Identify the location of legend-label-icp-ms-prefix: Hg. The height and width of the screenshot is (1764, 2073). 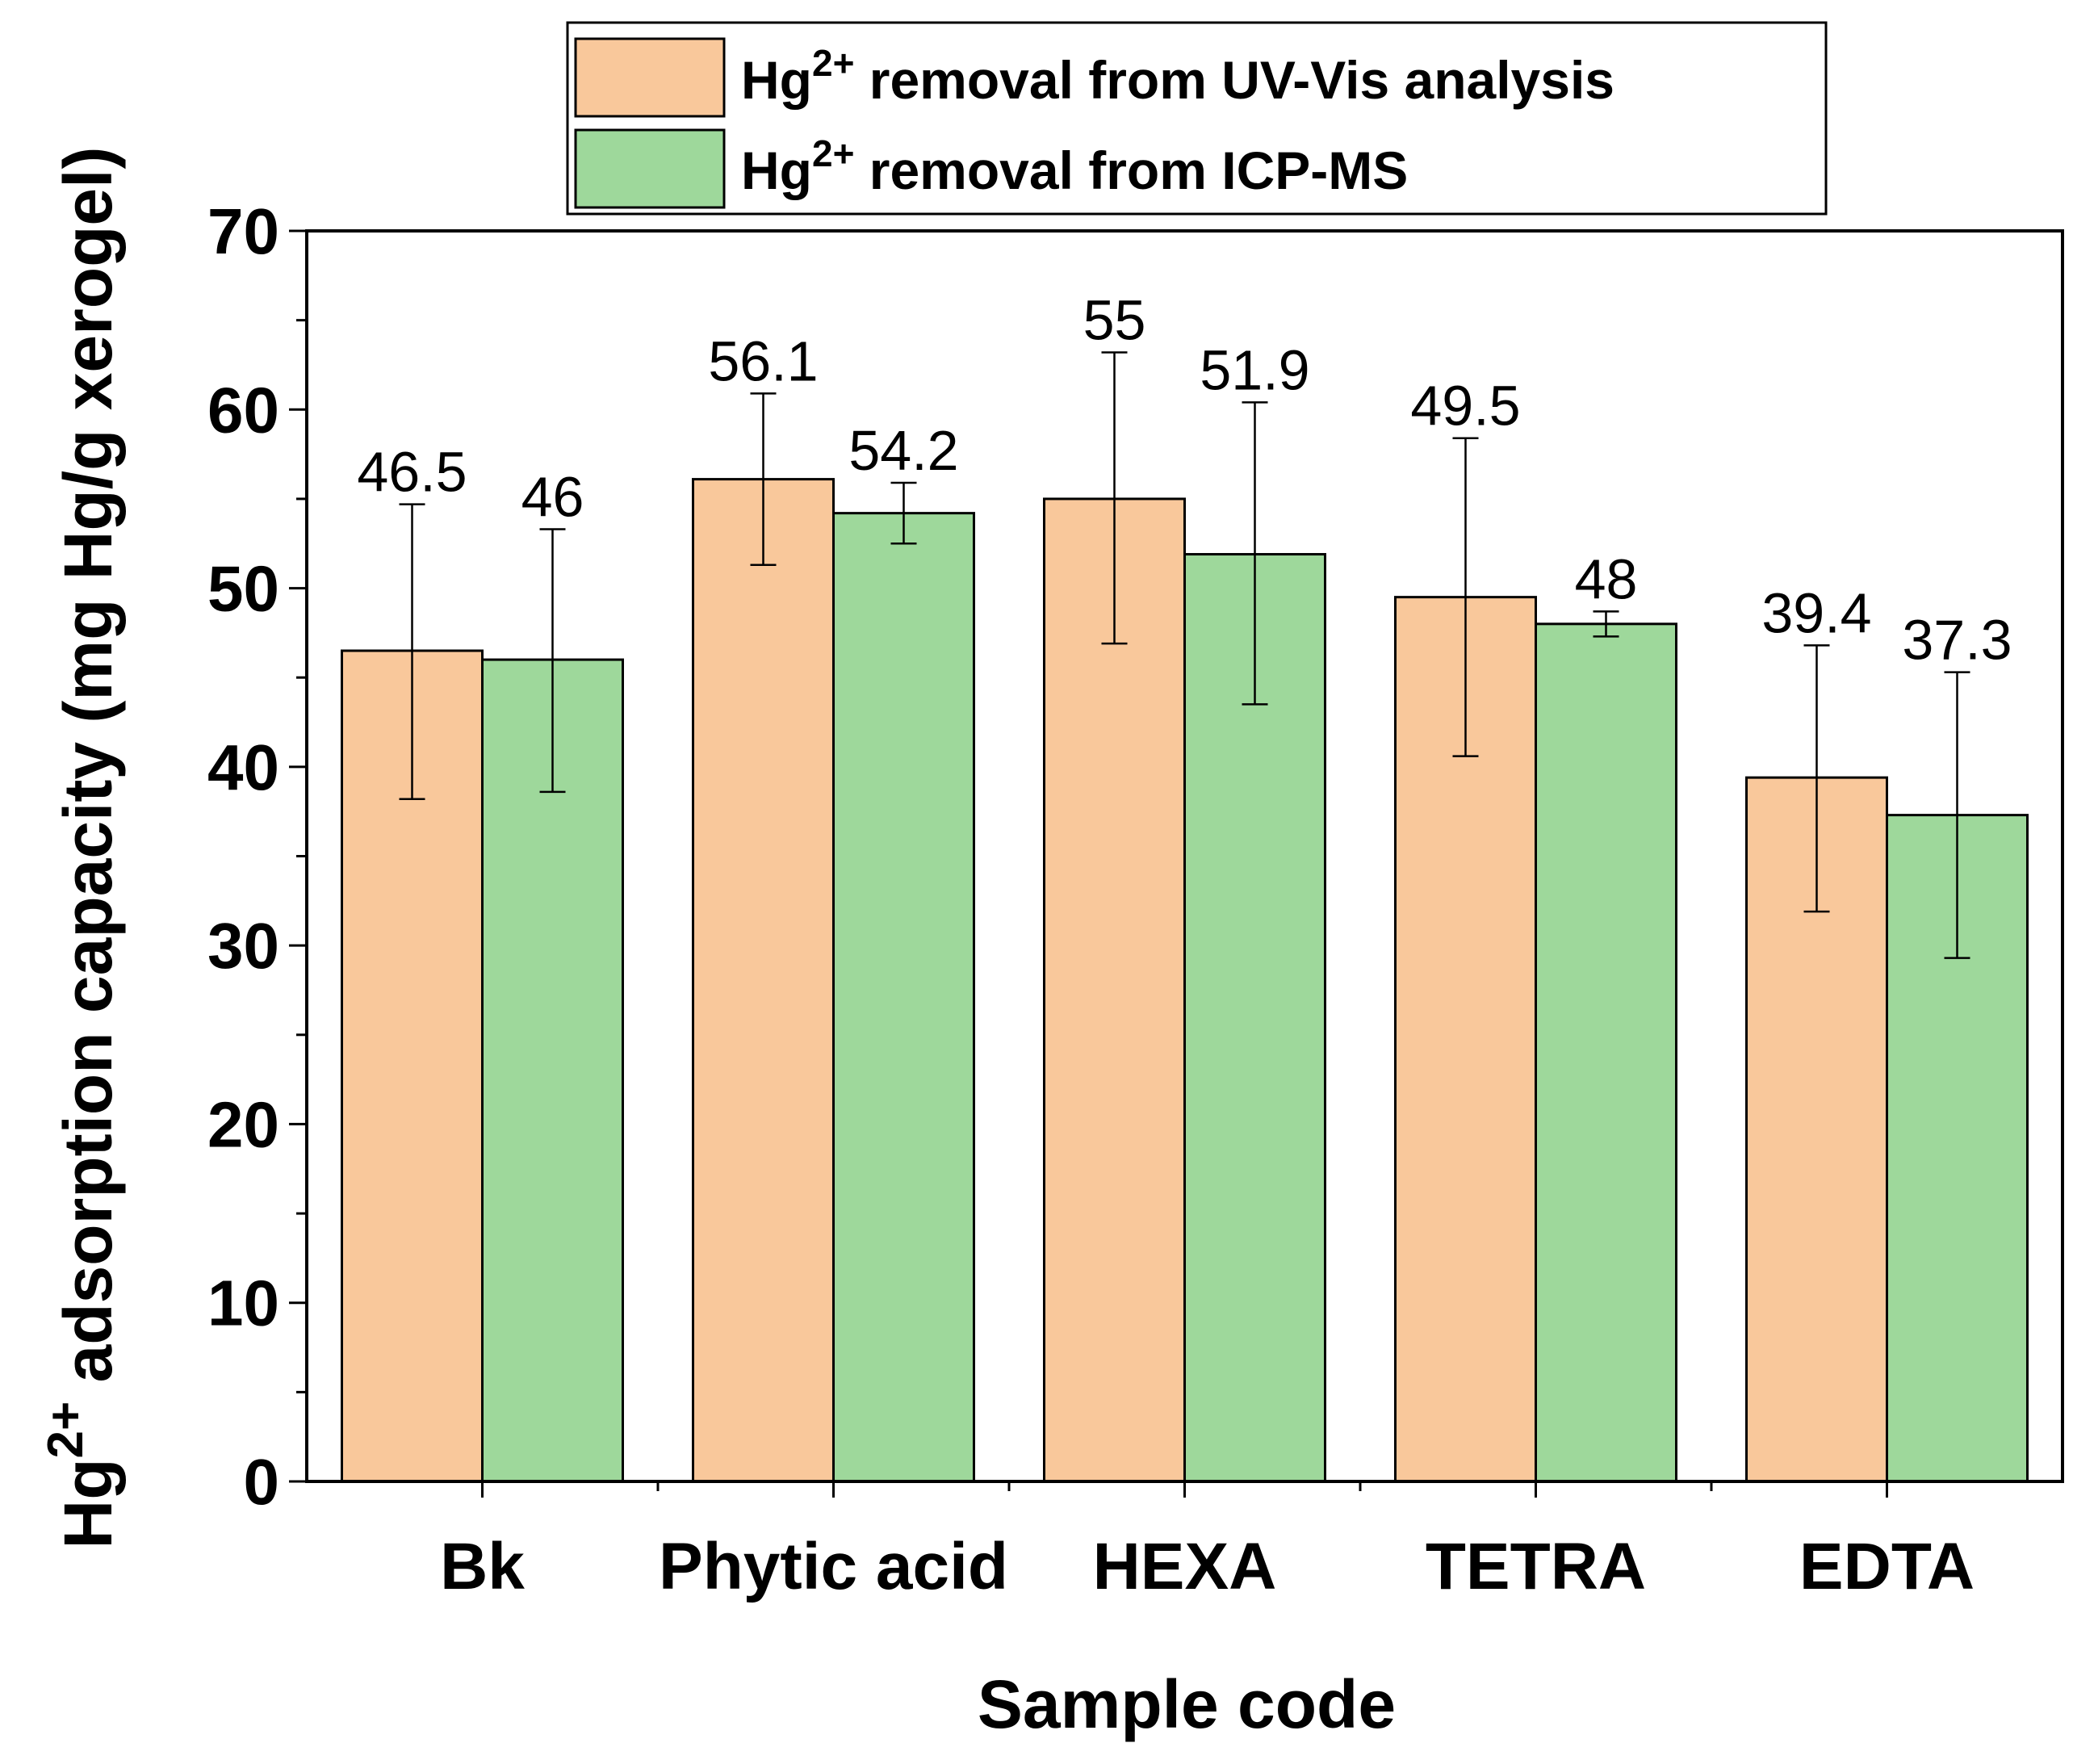
(776, 170).